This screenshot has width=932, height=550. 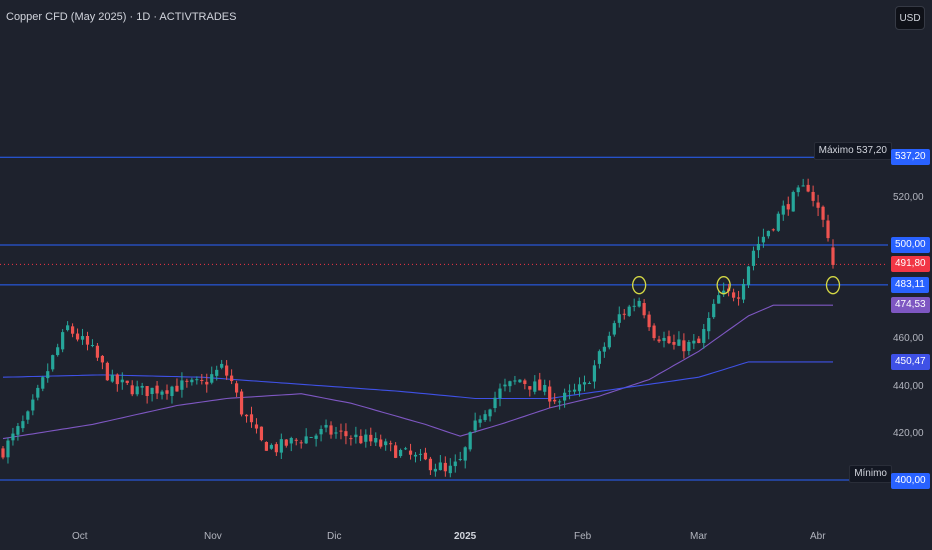 I want to click on currency-button: USD, so click(x=910, y=18).